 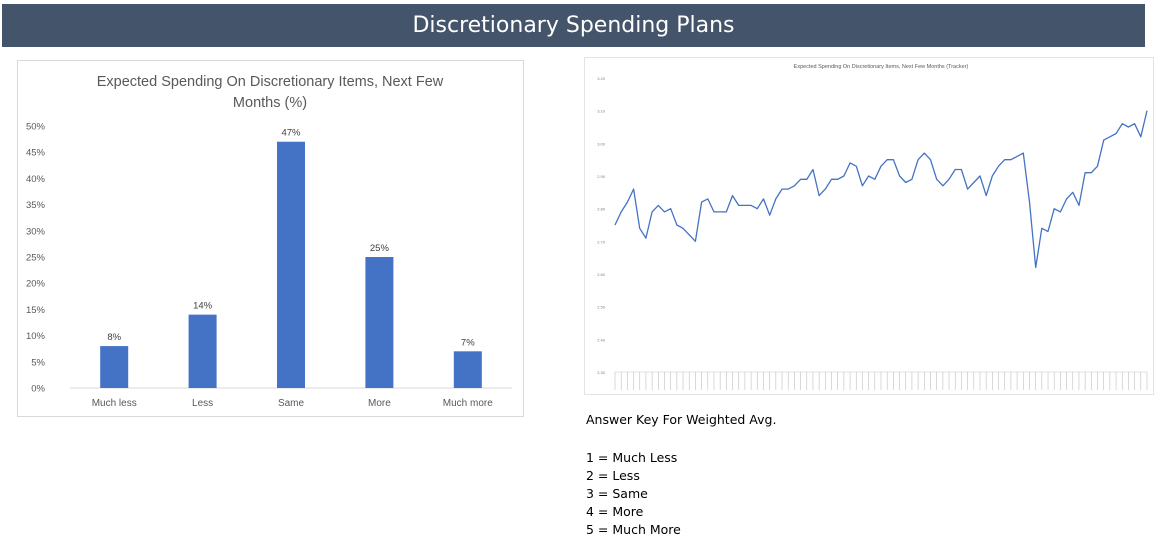 I want to click on page-title: Discretionary Spending Plans, so click(x=573, y=25).